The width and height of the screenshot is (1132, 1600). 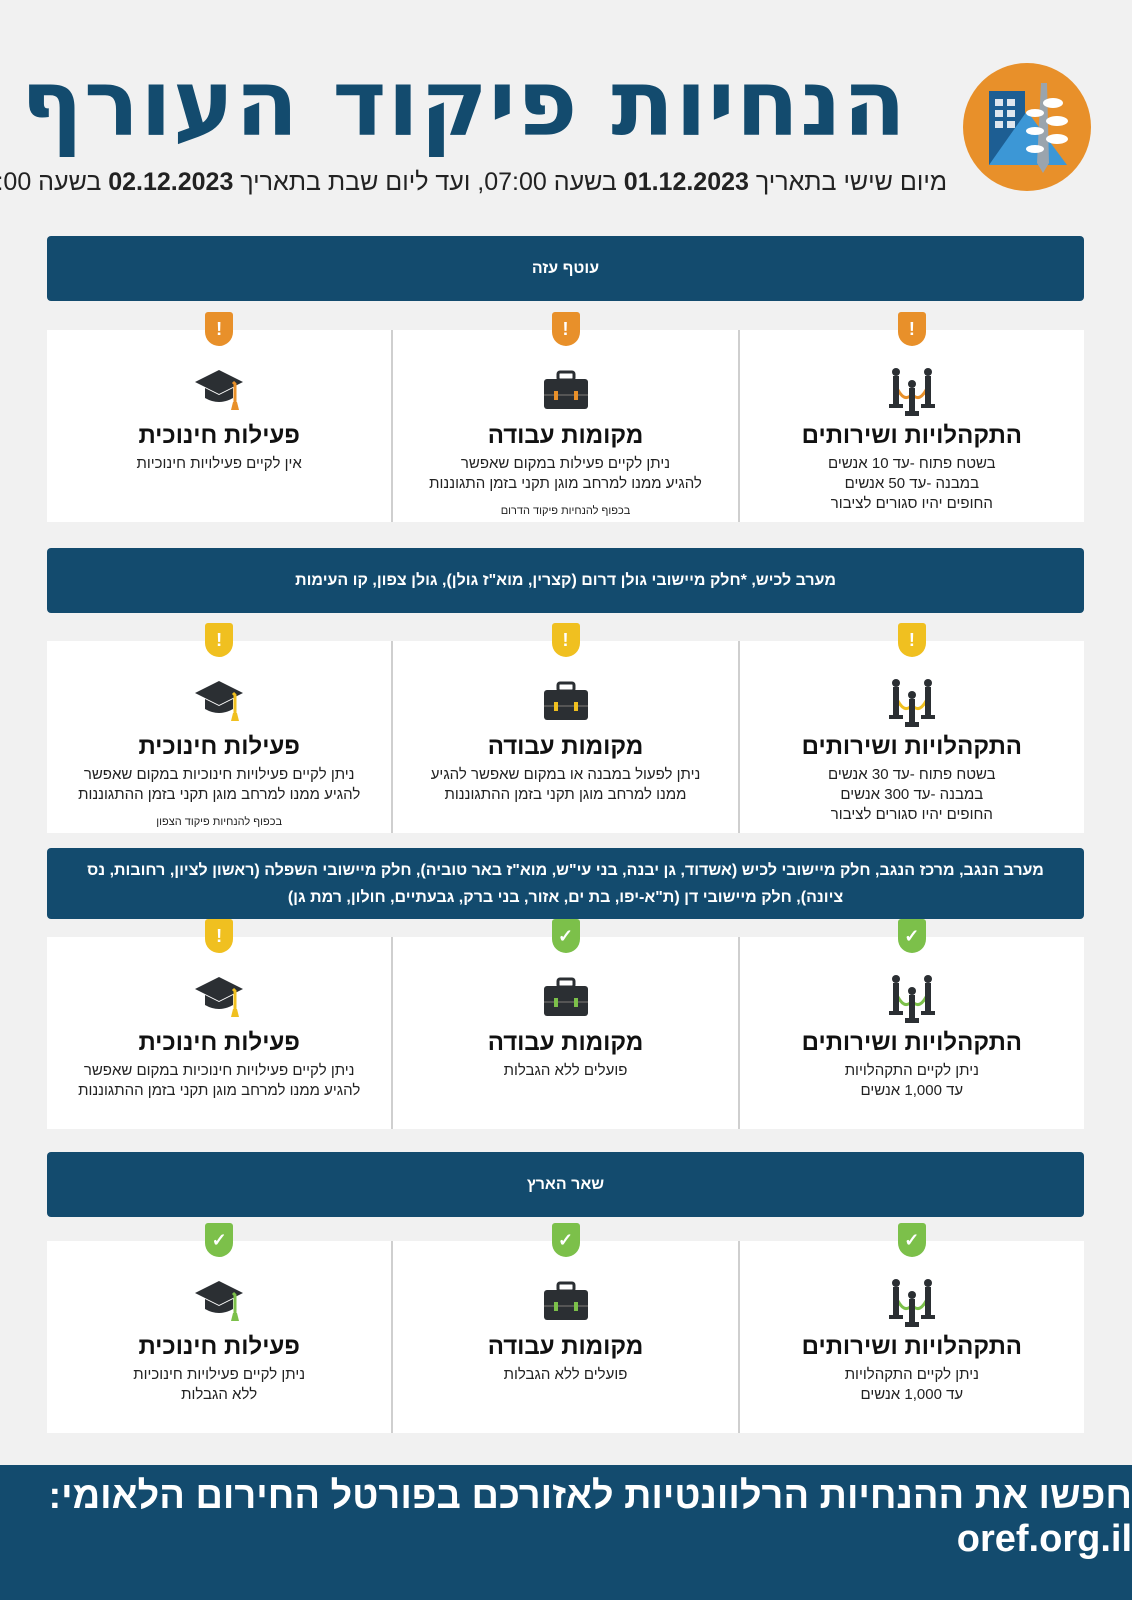 I want to click on subtitle-text: בשעה 07:00, ועד ליום שבת בתאריך, so click(x=428, y=182).